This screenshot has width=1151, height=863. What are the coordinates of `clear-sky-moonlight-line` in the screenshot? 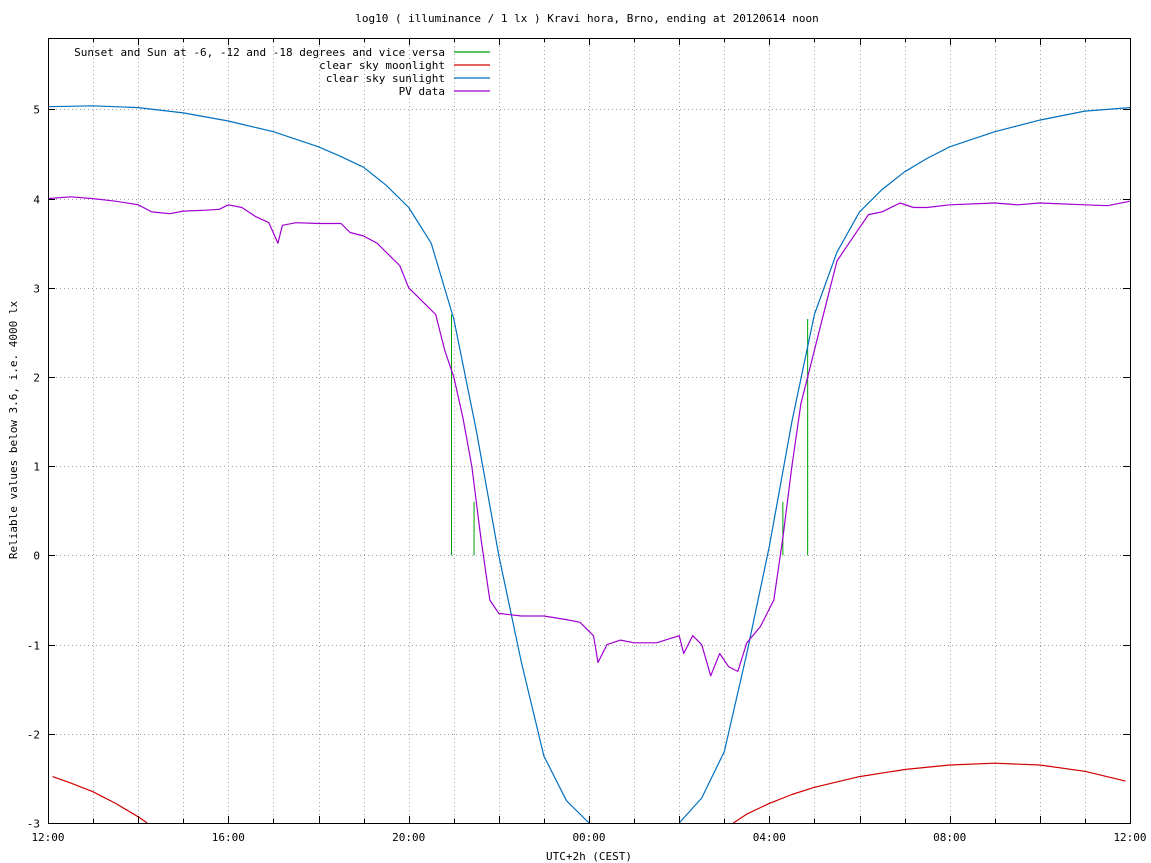 It's located at (589, 793).